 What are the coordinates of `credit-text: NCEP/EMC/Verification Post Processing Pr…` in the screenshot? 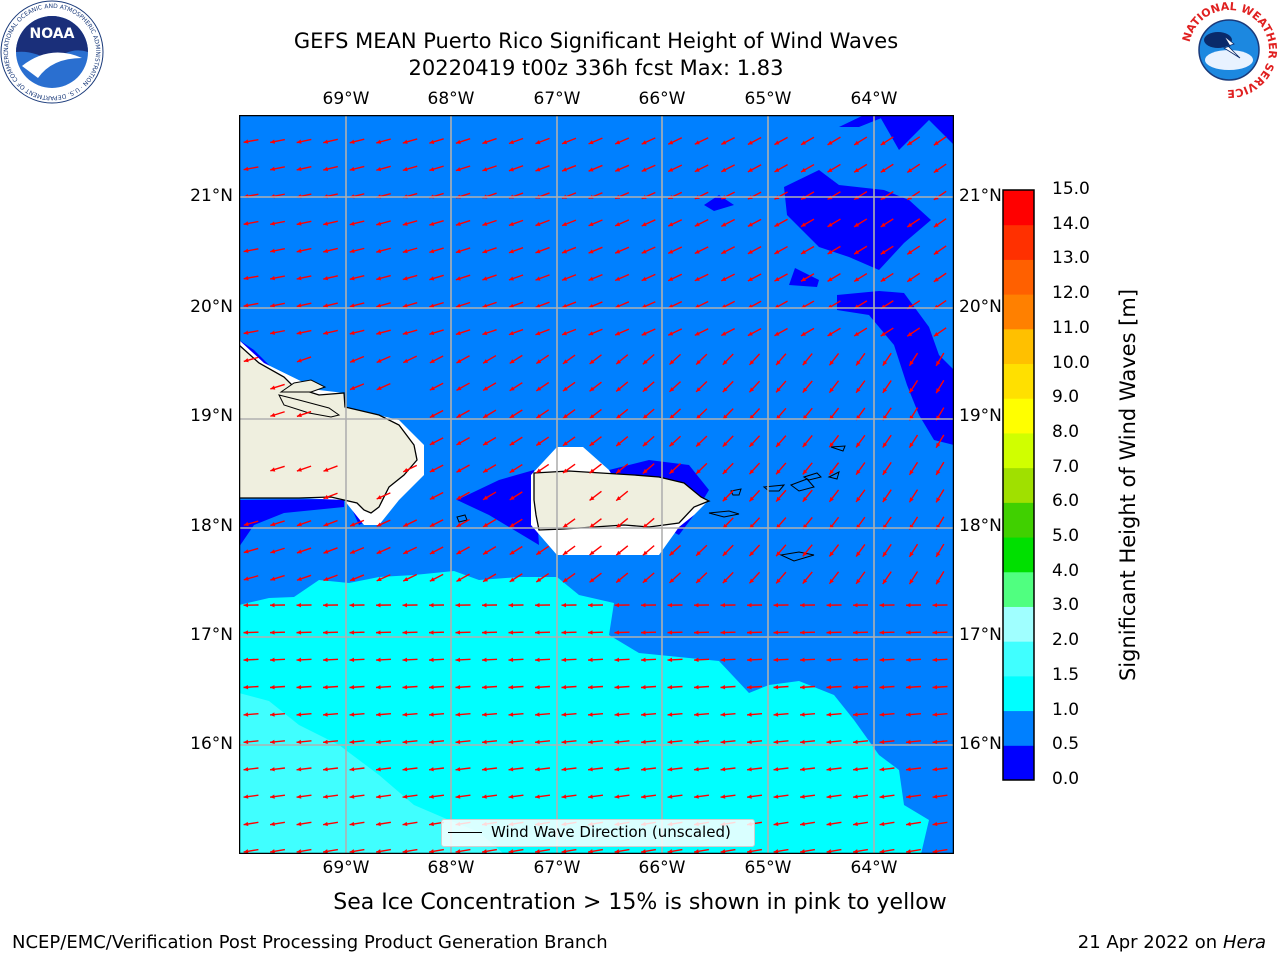 It's located at (310, 942).